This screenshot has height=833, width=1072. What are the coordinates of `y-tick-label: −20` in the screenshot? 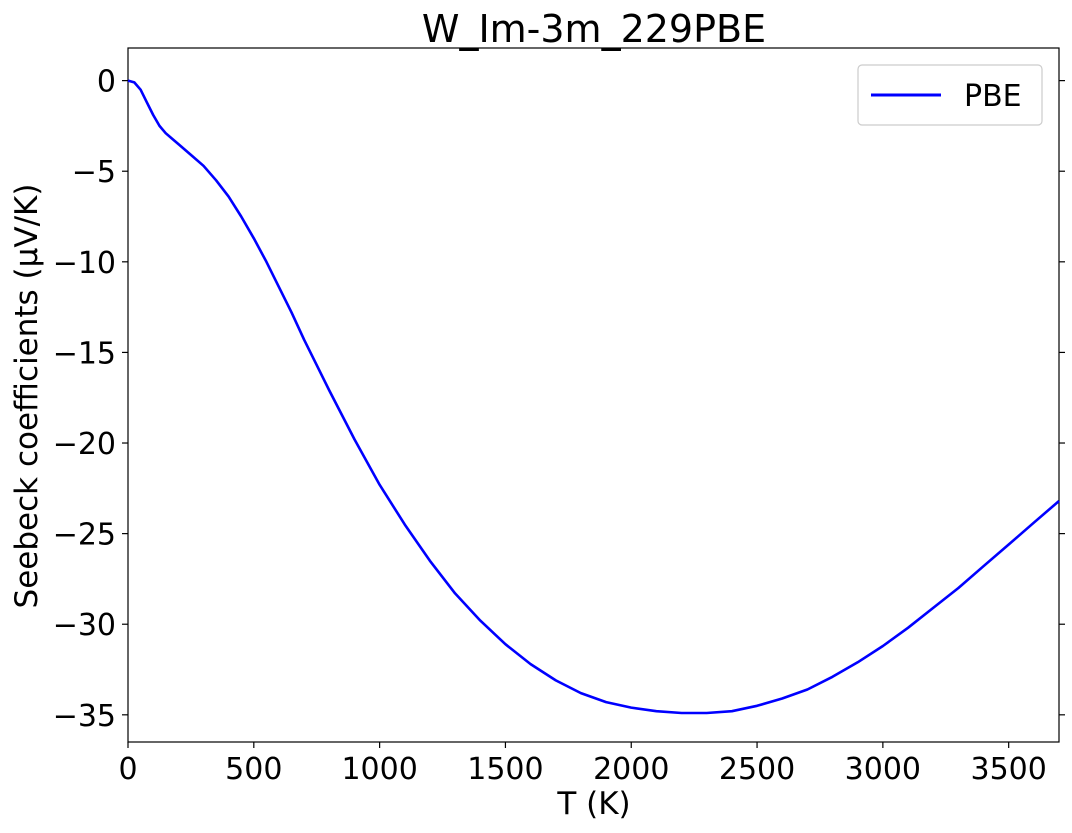 It's located at (84, 444).